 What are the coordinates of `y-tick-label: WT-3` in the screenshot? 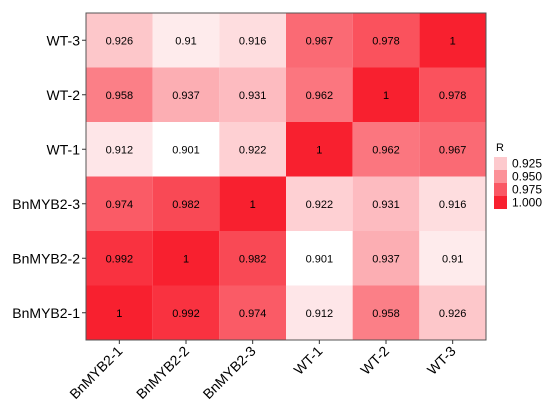 It's located at (64, 40).